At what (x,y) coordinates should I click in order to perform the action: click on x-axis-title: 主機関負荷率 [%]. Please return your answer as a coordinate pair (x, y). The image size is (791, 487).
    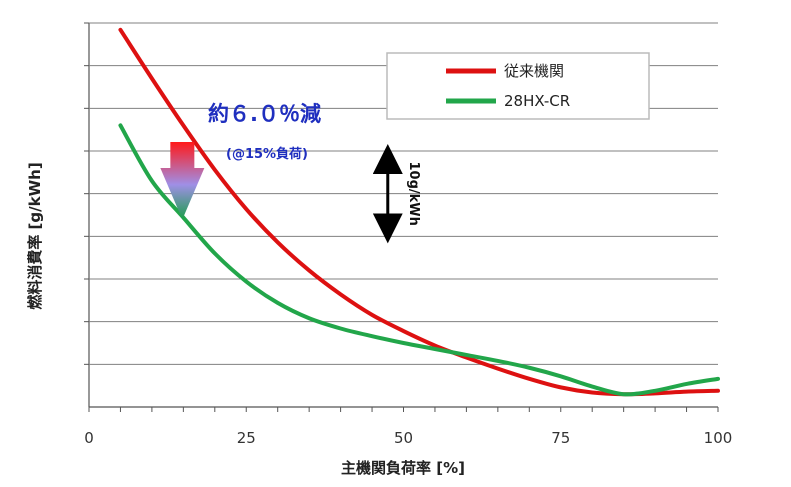
    Looking at the image, I should click on (403, 468).